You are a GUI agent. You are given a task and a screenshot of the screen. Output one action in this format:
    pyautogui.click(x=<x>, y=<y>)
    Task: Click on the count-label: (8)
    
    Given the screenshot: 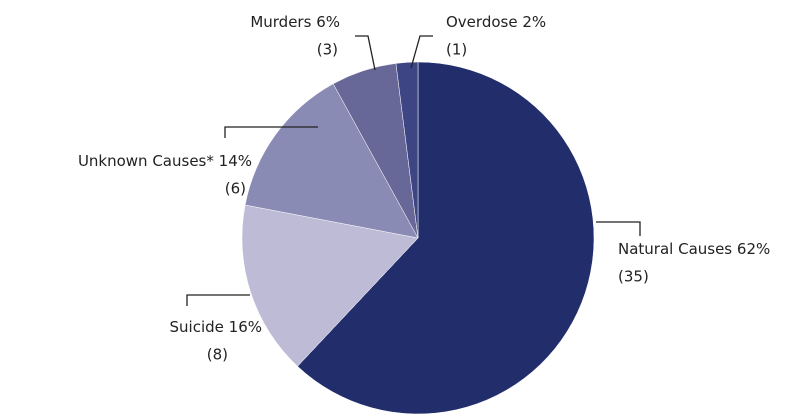 What is the action you would take?
    pyautogui.click(x=217, y=355)
    